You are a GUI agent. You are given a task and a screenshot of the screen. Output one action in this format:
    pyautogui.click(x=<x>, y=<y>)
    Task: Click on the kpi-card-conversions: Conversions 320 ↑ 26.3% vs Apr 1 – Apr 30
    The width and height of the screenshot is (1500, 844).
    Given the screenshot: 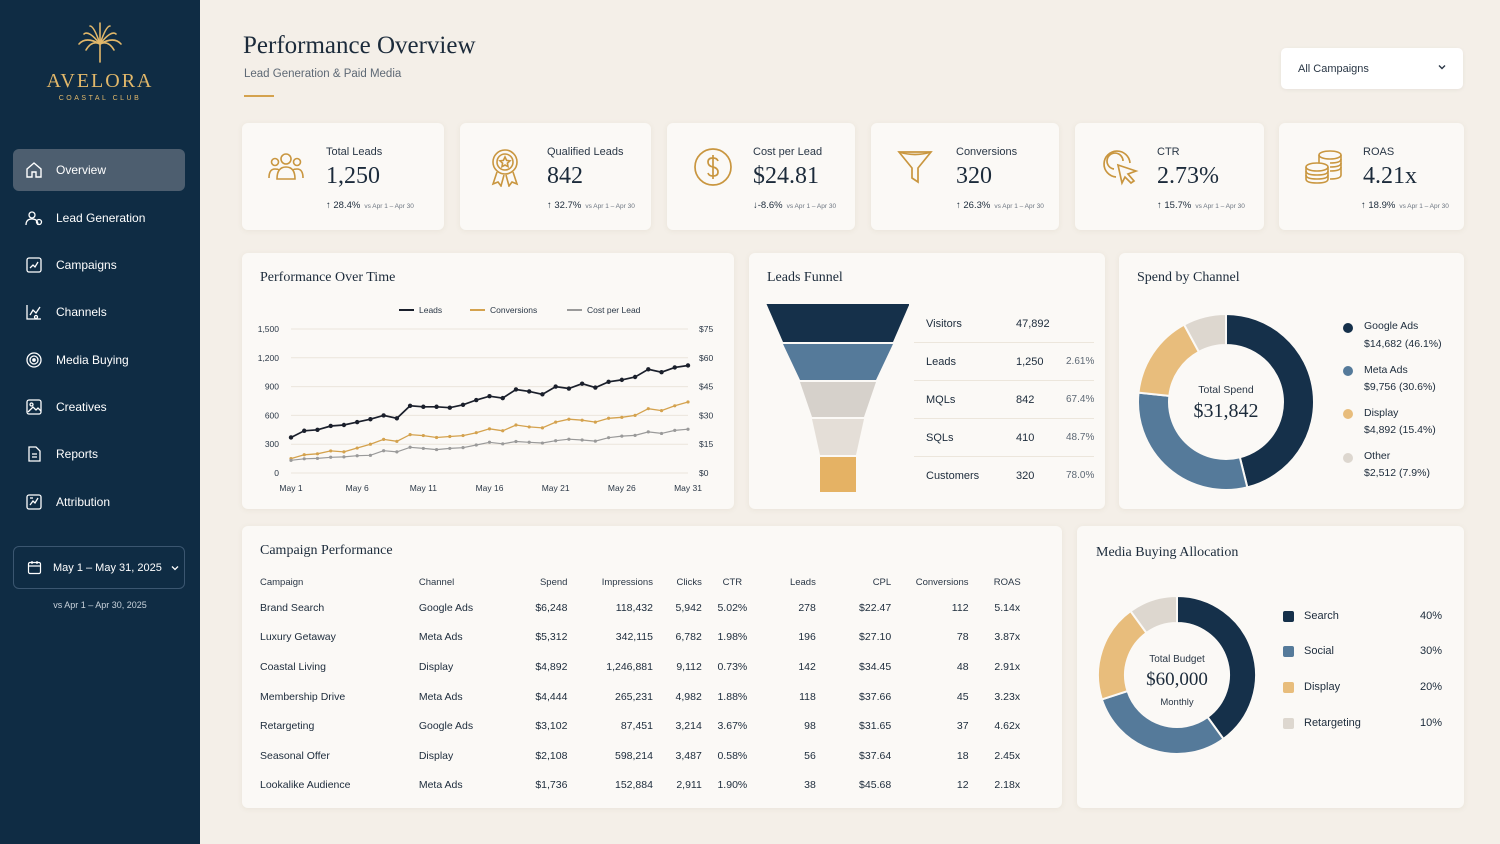 What is the action you would take?
    pyautogui.click(x=965, y=176)
    